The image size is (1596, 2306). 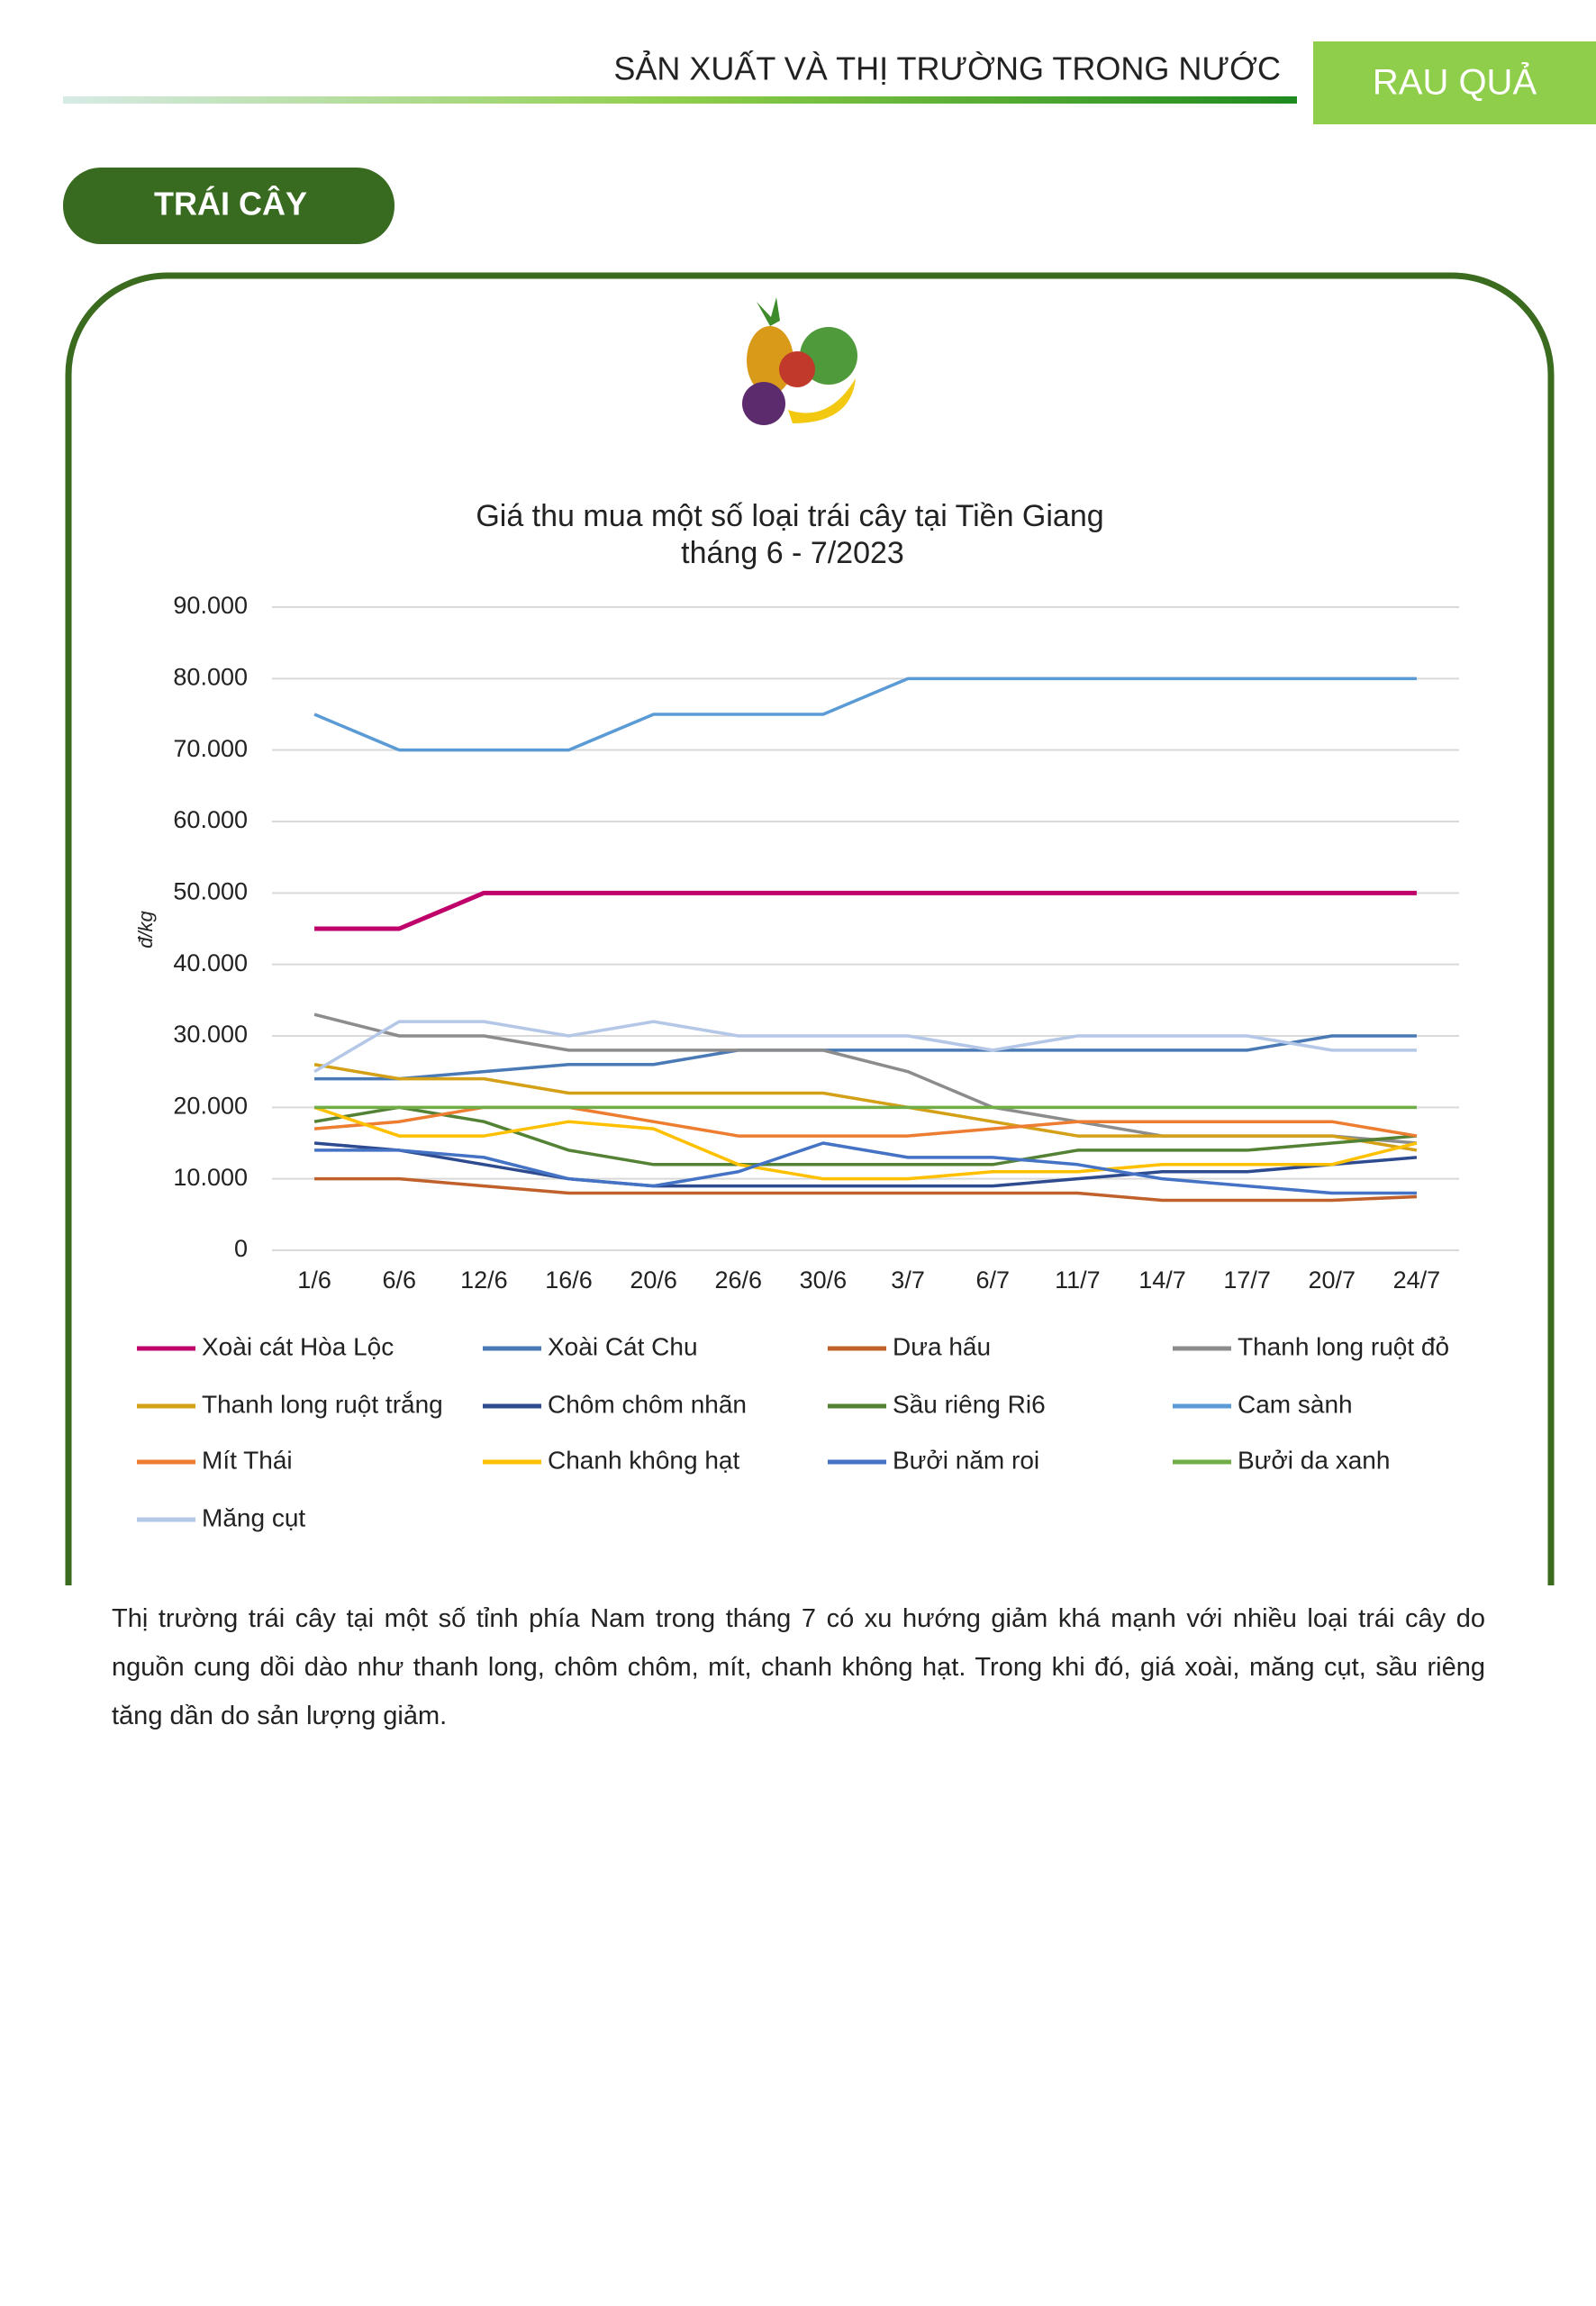 I want to click on legend-label: Thanh long ruột đỏ, so click(x=1343, y=1346).